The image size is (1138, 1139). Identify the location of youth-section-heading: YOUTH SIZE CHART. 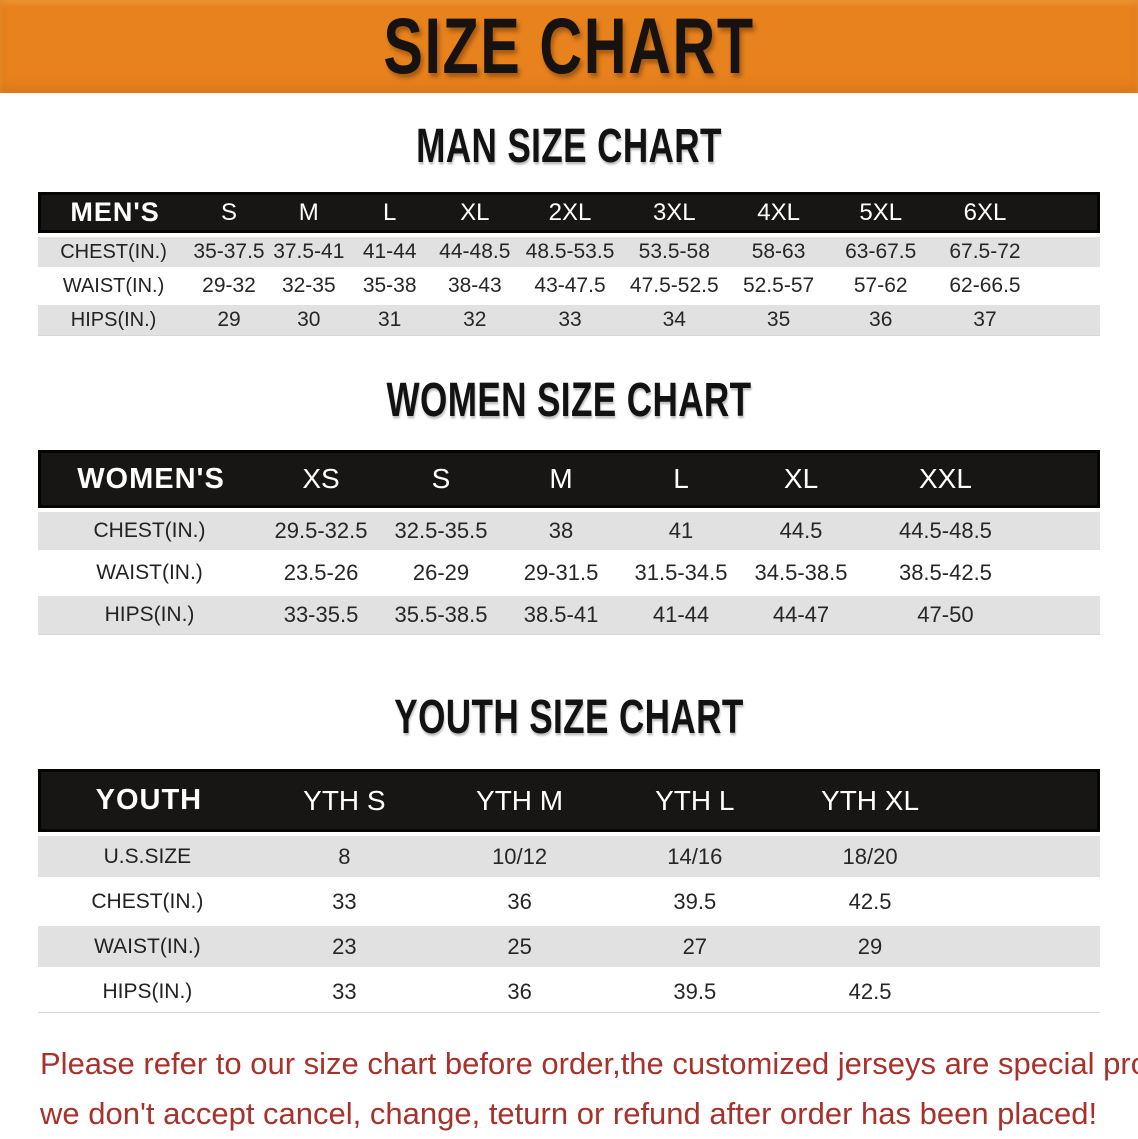
(569, 716).